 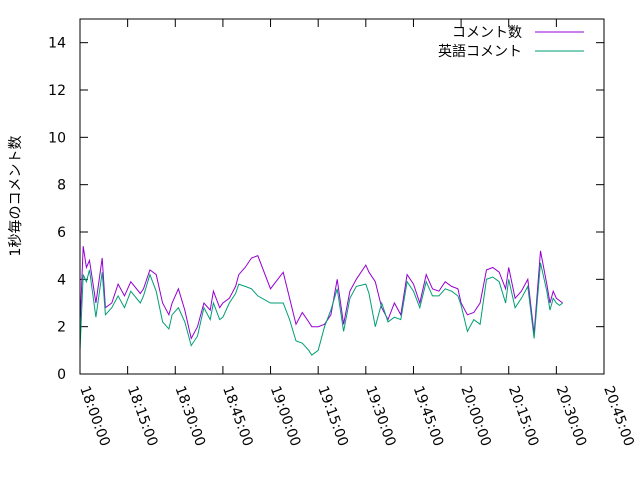 What do you see at coordinates (61, 328) in the screenshot?
I see `y-tick-label: 2` at bounding box center [61, 328].